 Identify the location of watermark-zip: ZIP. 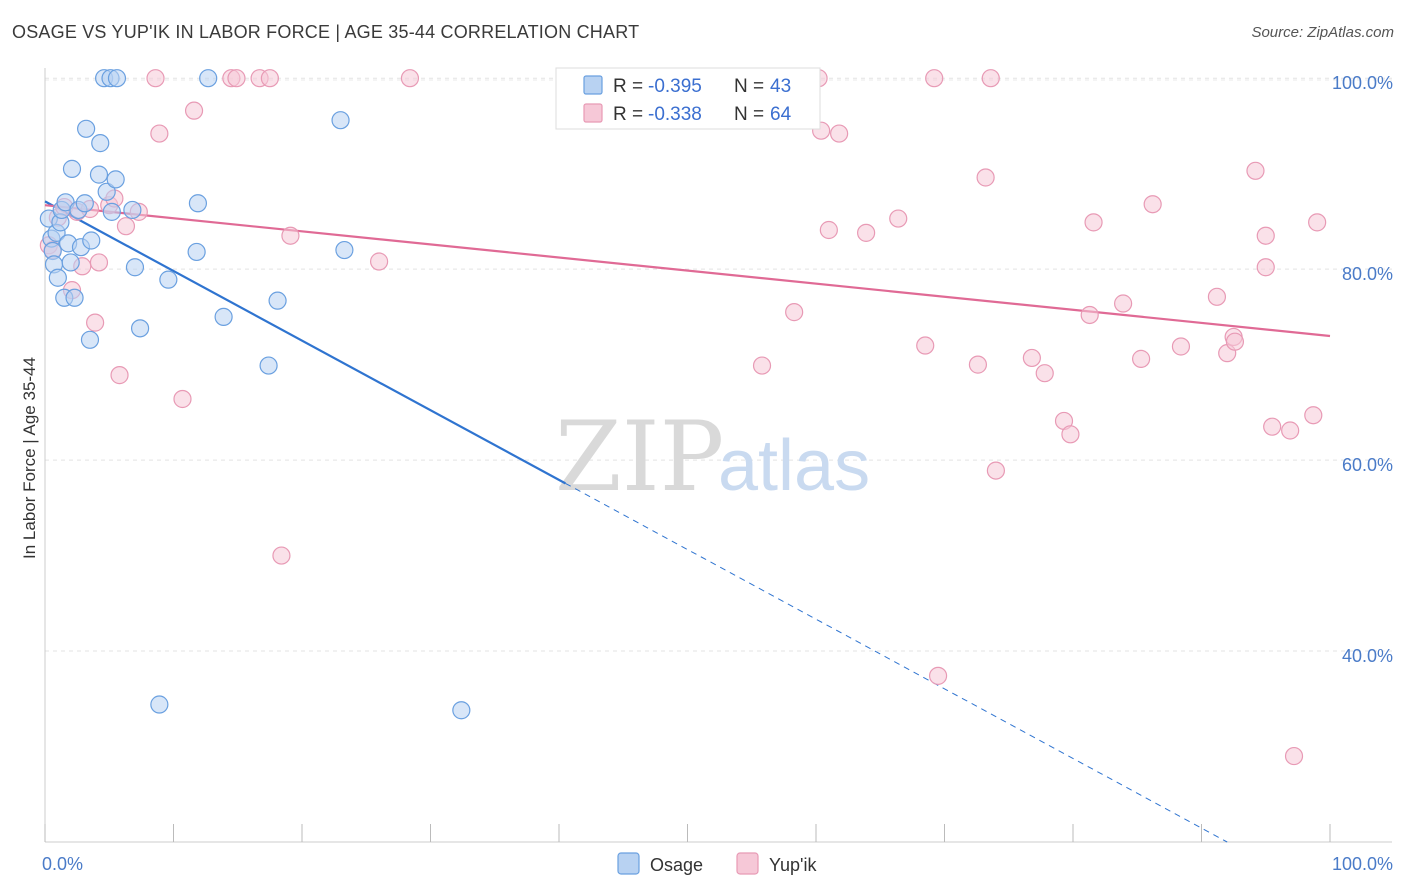
(639, 457).